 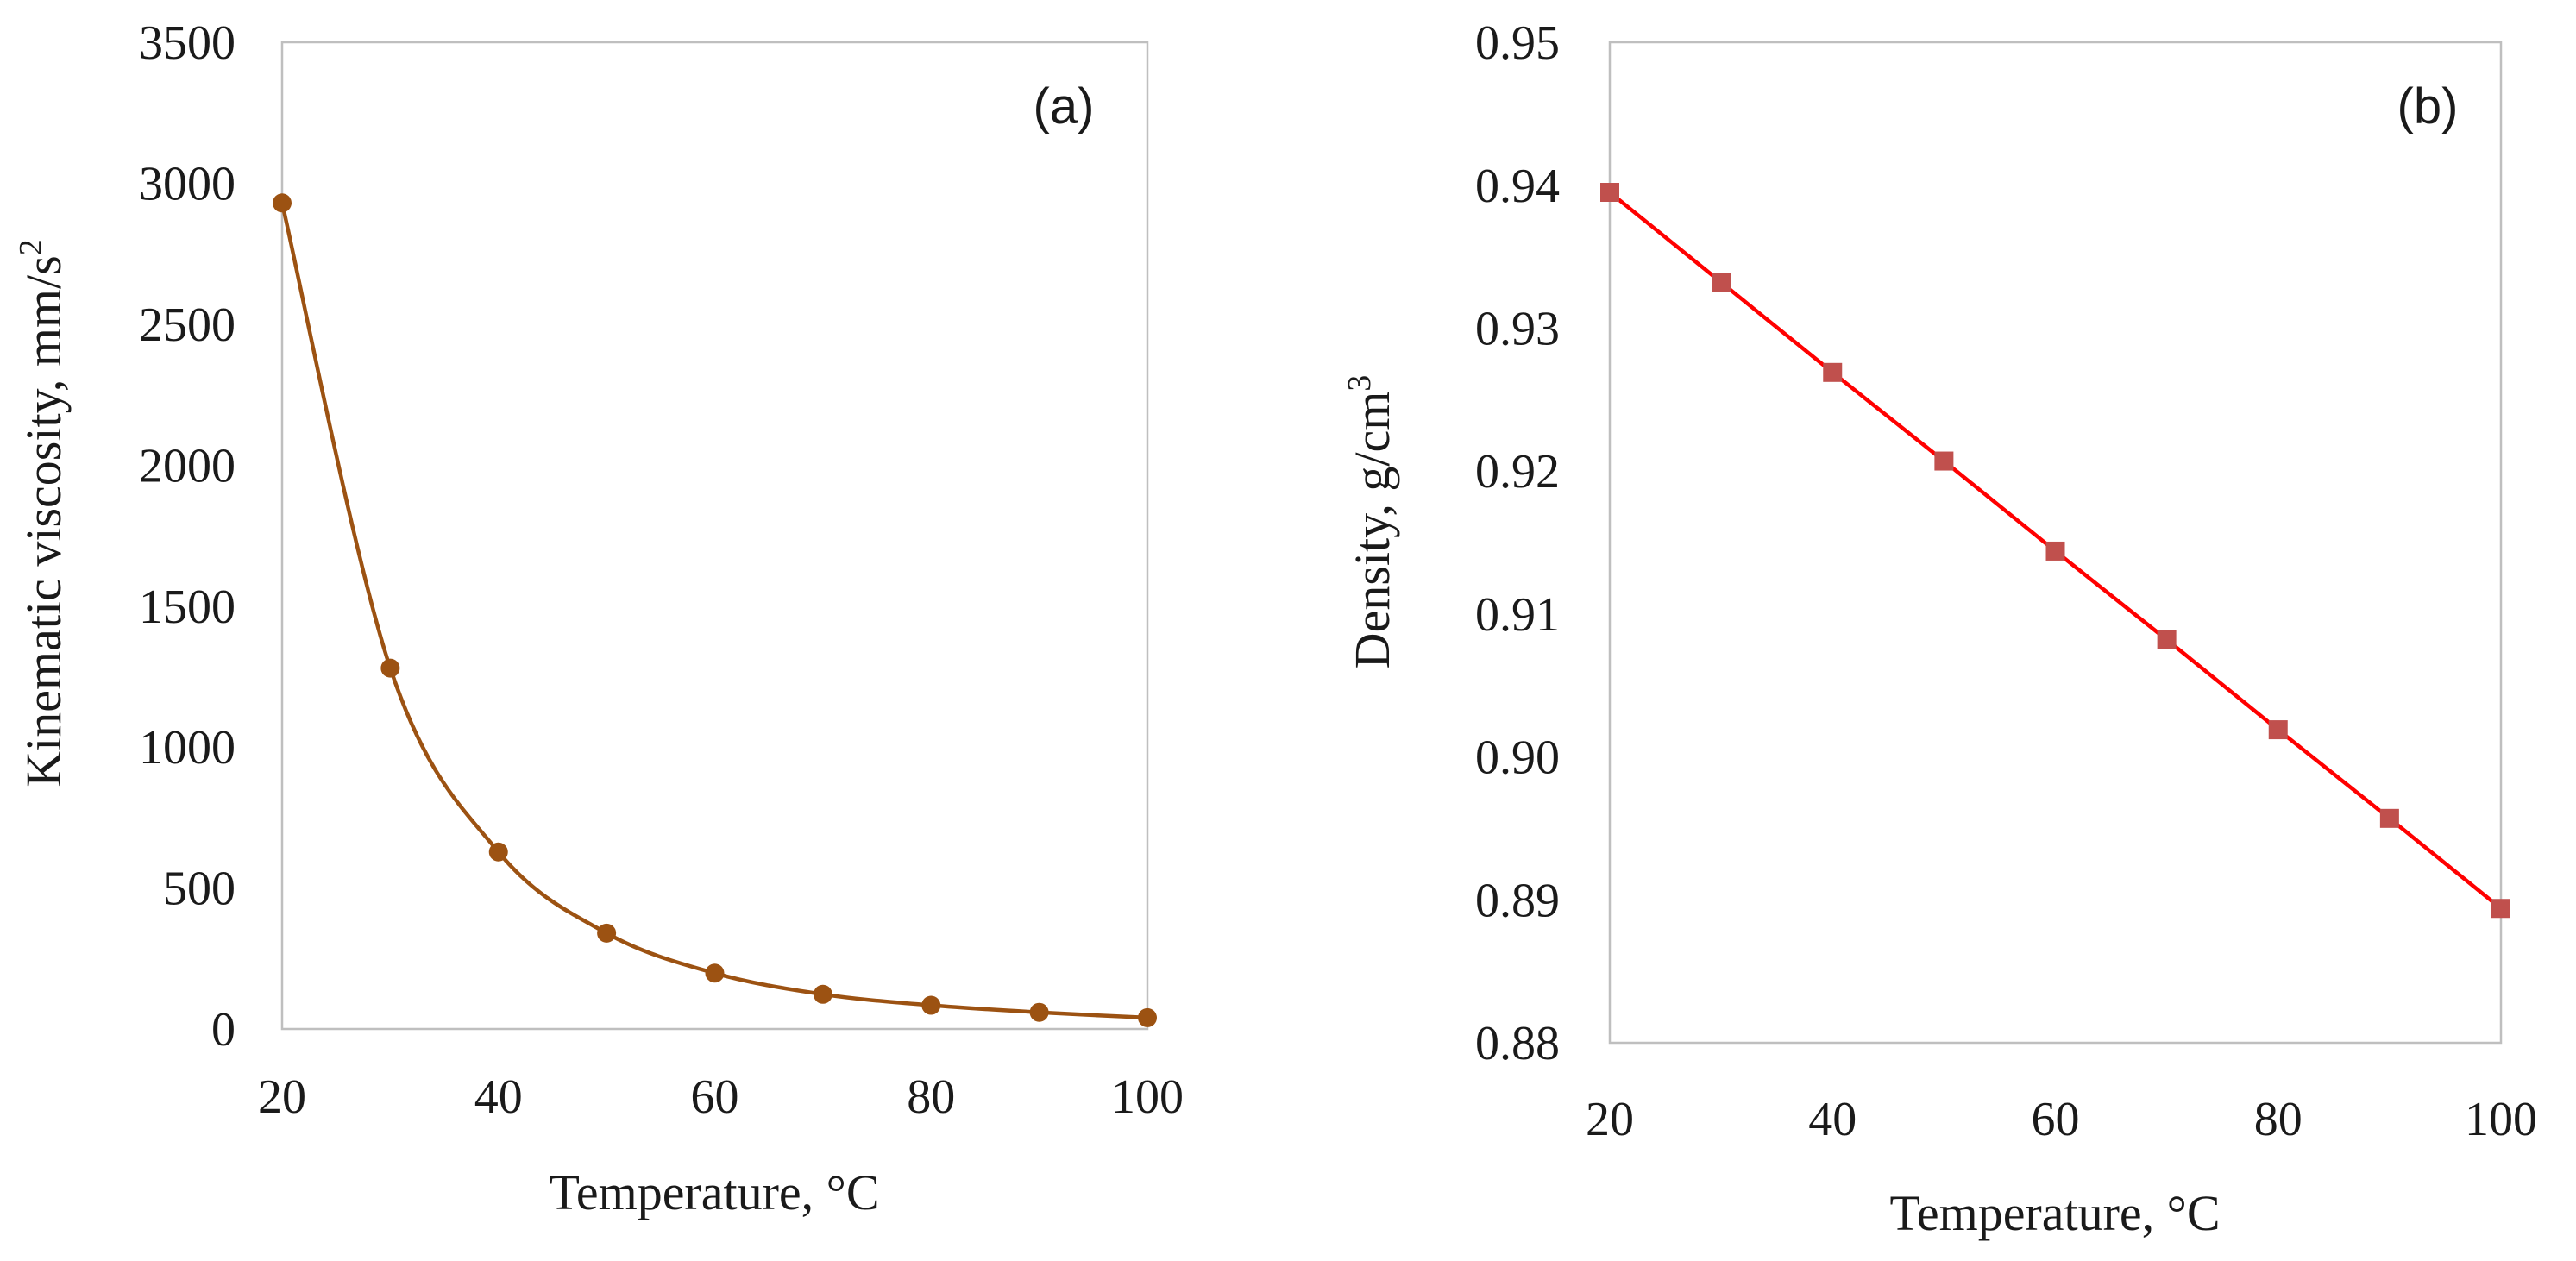 I want to click on chart-b-x-tick-label: 80, so click(x=2278, y=1119).